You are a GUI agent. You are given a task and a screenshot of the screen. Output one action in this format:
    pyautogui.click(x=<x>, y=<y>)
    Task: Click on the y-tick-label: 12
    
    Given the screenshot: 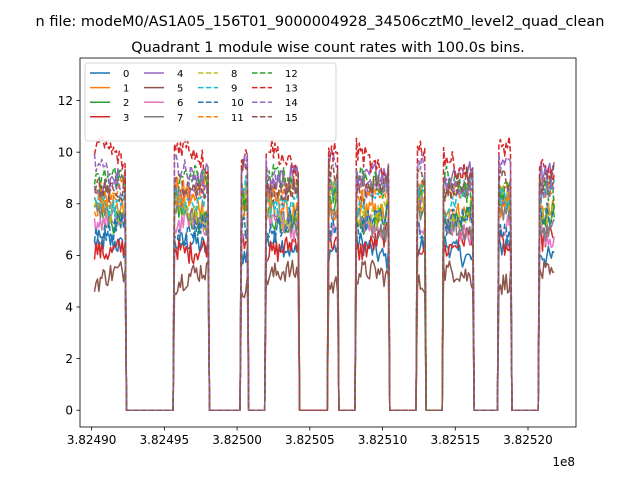 What is the action you would take?
    pyautogui.click(x=65, y=101)
    